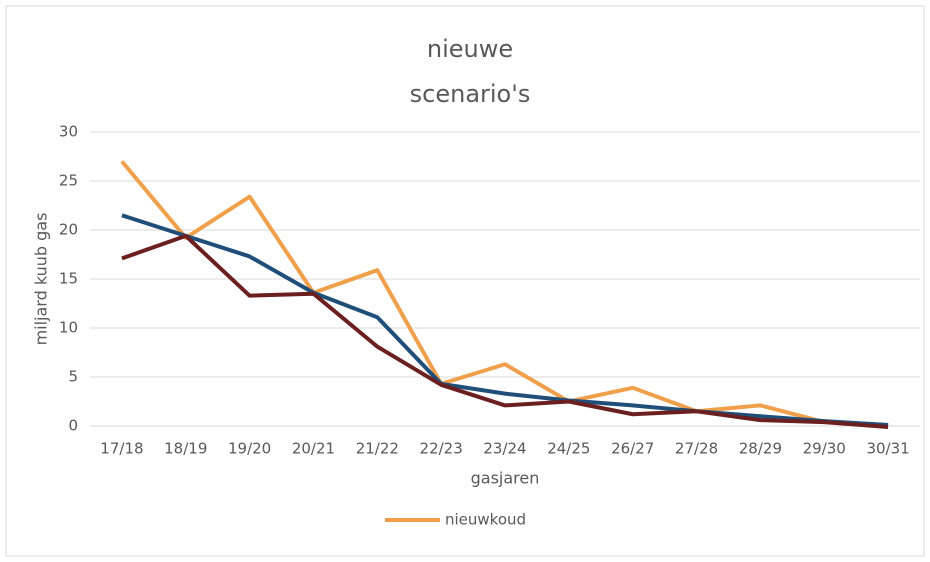 The image size is (930, 562). Describe the element at coordinates (505, 478) in the screenshot. I see `x-axis-title: gasjaren` at that location.